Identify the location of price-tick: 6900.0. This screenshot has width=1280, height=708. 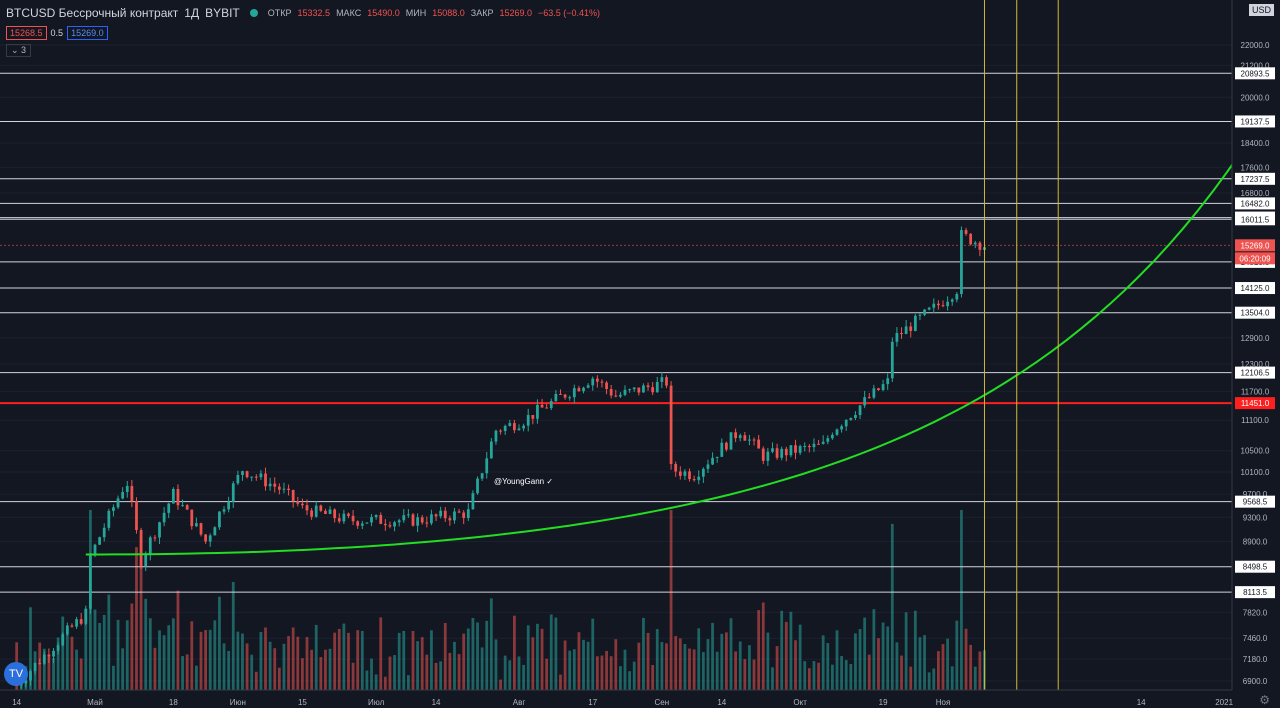
(1255, 681).